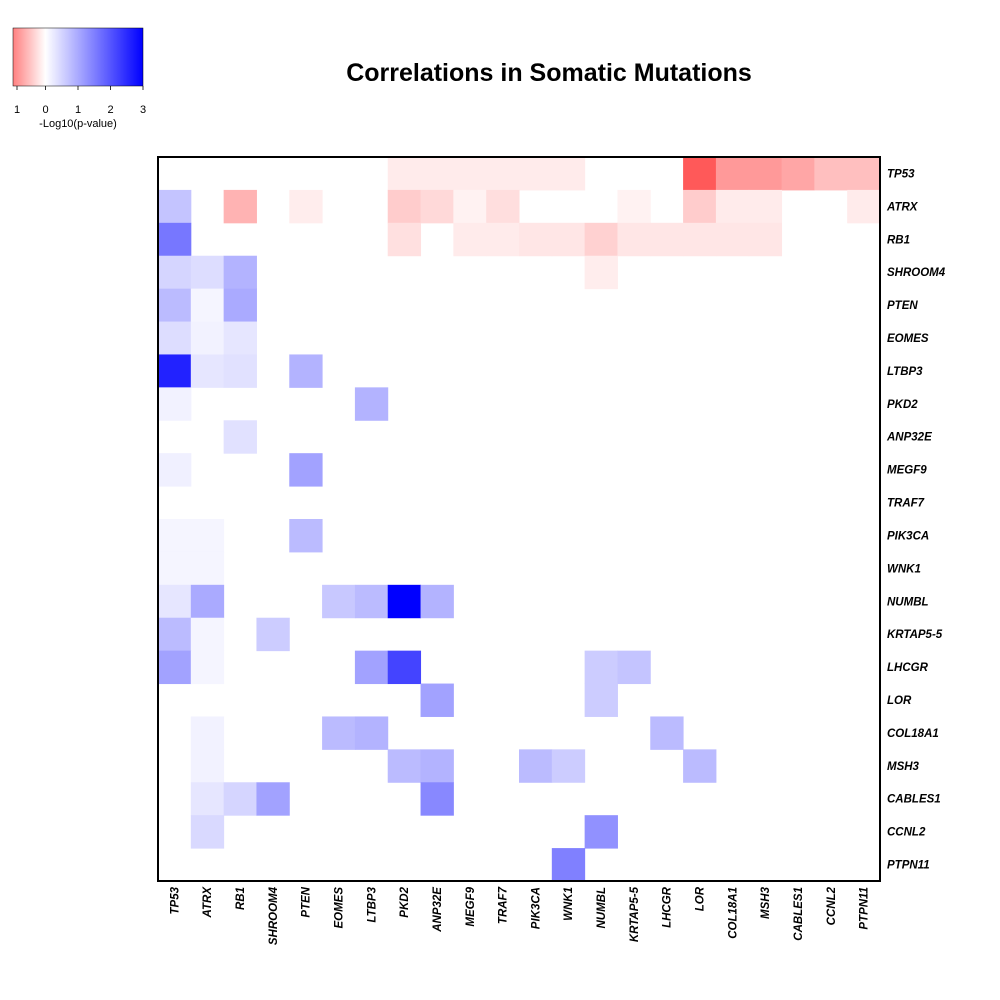  What do you see at coordinates (914, 800) in the screenshot?
I see `row-label: CABLES1` at bounding box center [914, 800].